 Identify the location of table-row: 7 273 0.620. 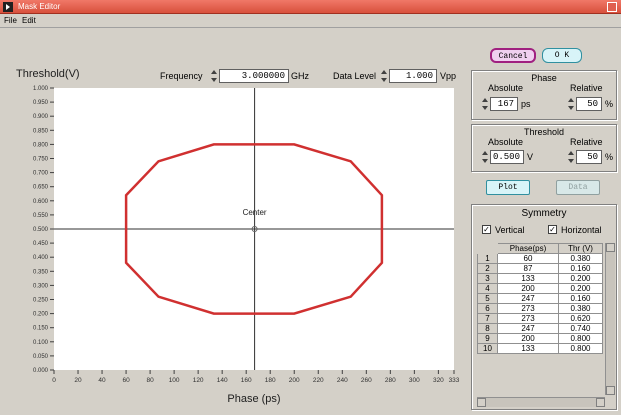
(540, 318).